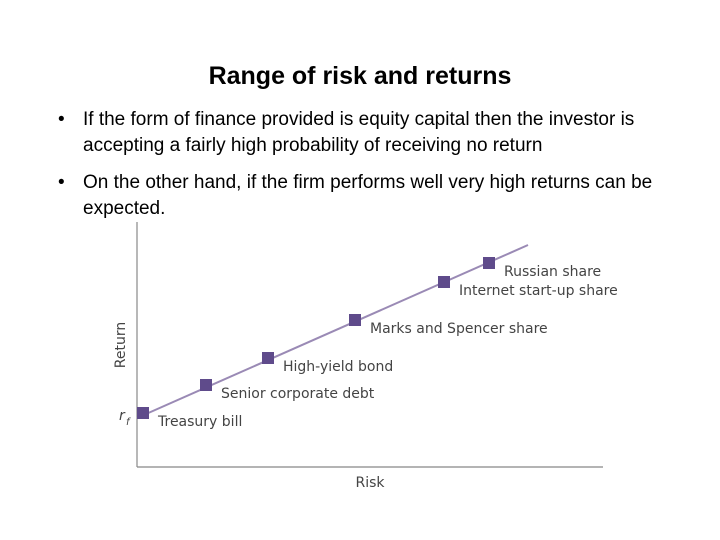 The height and width of the screenshot is (540, 720). I want to click on point-label: Treasury bill, so click(199, 422).